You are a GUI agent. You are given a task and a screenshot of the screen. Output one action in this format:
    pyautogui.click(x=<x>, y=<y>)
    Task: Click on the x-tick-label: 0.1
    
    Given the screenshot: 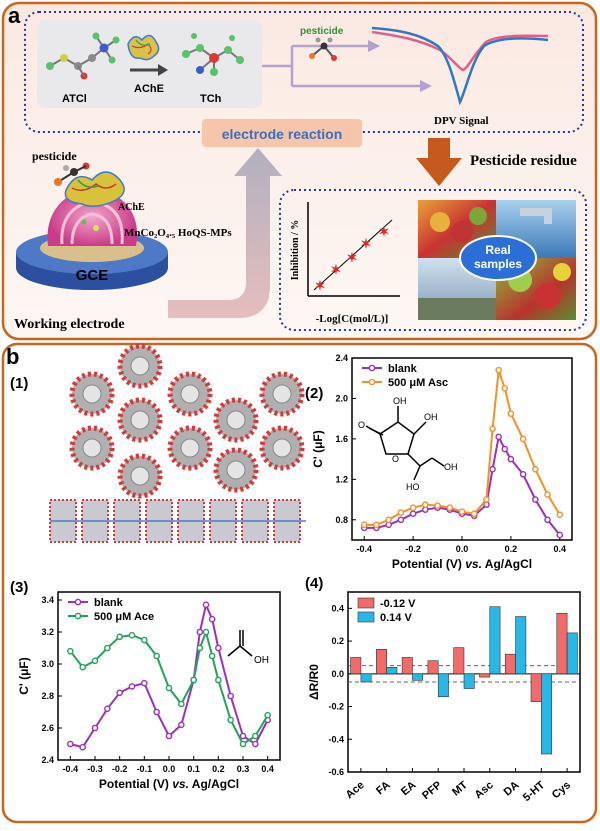 What is the action you would take?
    pyautogui.click(x=193, y=769)
    